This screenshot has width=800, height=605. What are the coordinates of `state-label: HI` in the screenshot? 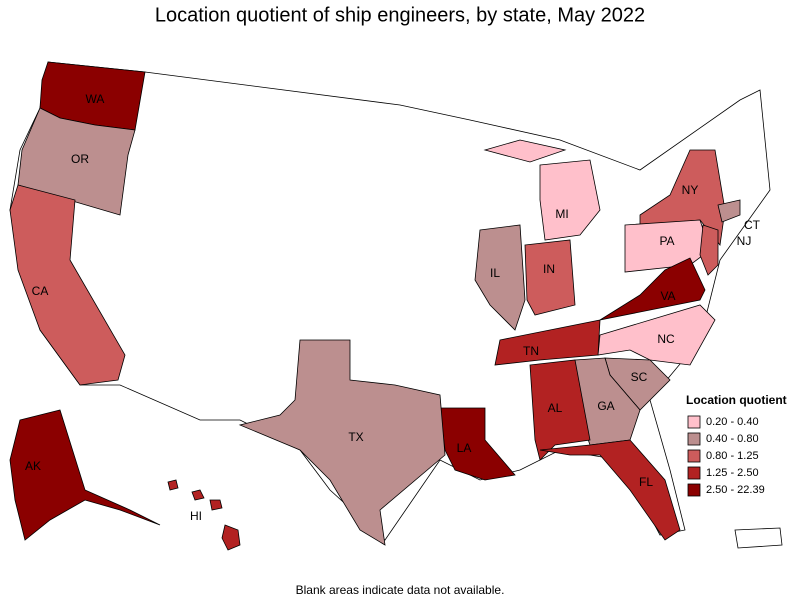 It's located at (196, 516).